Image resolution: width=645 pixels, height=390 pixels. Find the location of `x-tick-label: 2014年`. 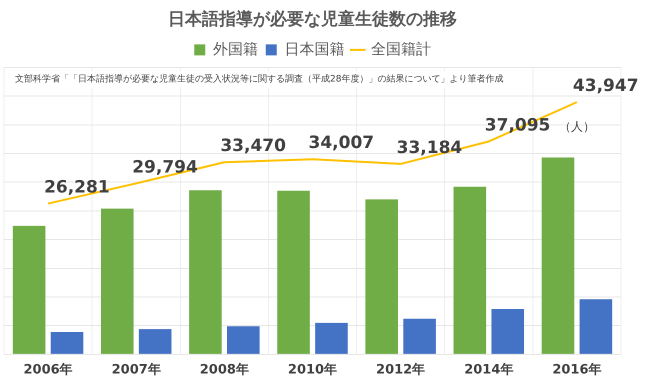

x-tick-label: 2014年 is located at coordinates (489, 370).